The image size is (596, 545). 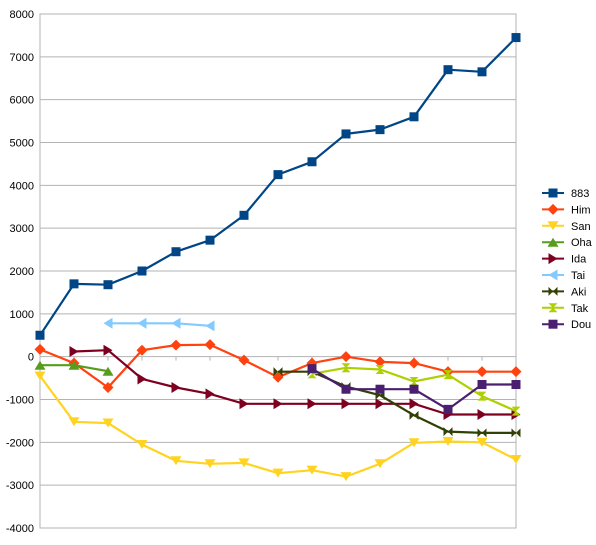 What do you see at coordinates (142, 323) in the screenshot?
I see `series-tai-point` at bounding box center [142, 323].